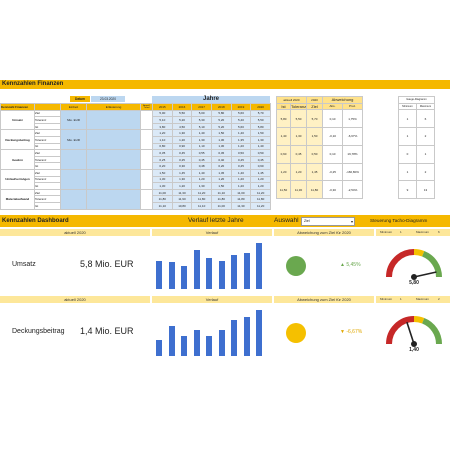 This screenshot has height=450, width=450. Describe the element at coordinates (182, 126) in the screenshot. I see `value-cell: 4,50` at that location.